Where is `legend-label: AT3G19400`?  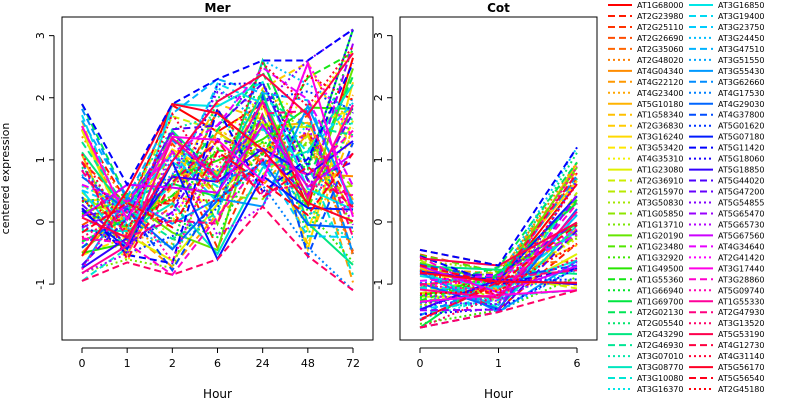
legend-label: AT3G19400 is located at coordinates (741, 16).